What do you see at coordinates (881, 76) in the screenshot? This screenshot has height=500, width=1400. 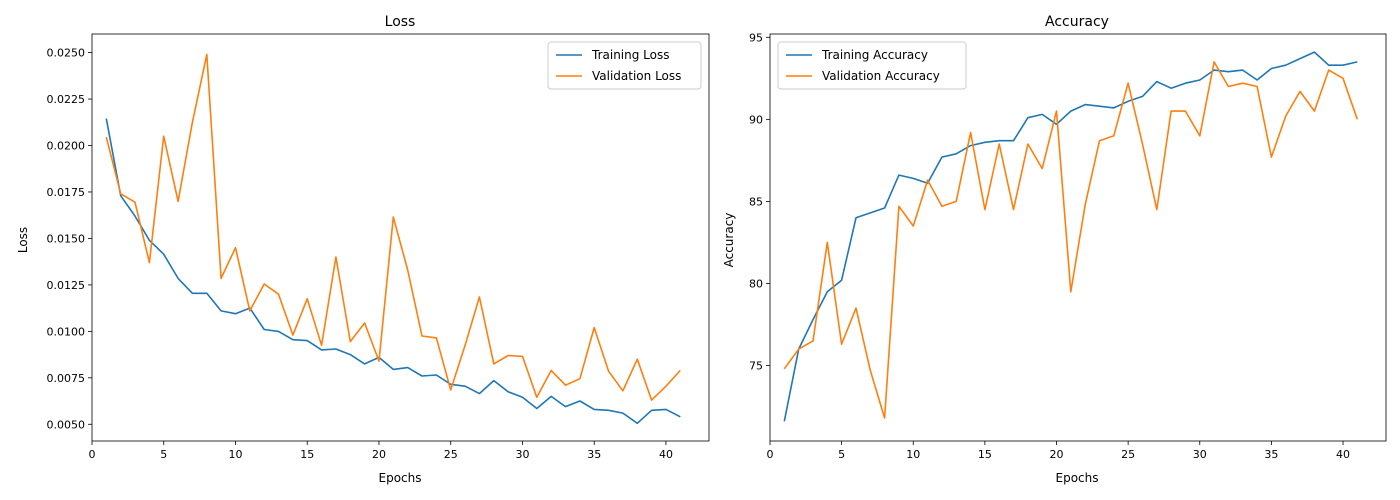 I see `legend-entry: Validation Accuracy` at bounding box center [881, 76].